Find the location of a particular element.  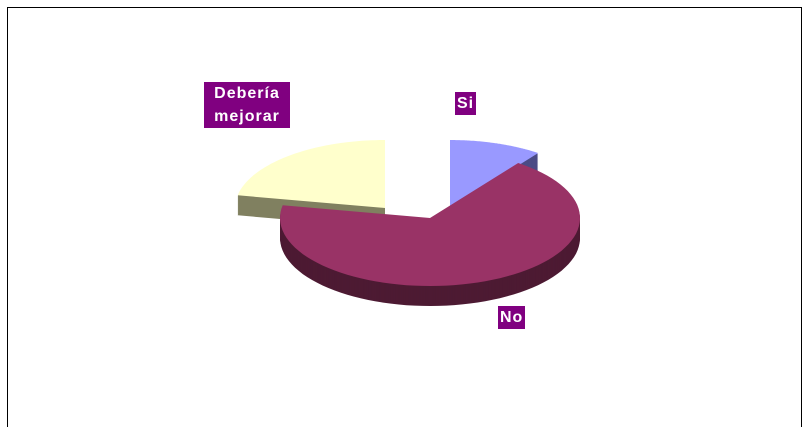

pie-slice-group is located at coordinates (430, 234).